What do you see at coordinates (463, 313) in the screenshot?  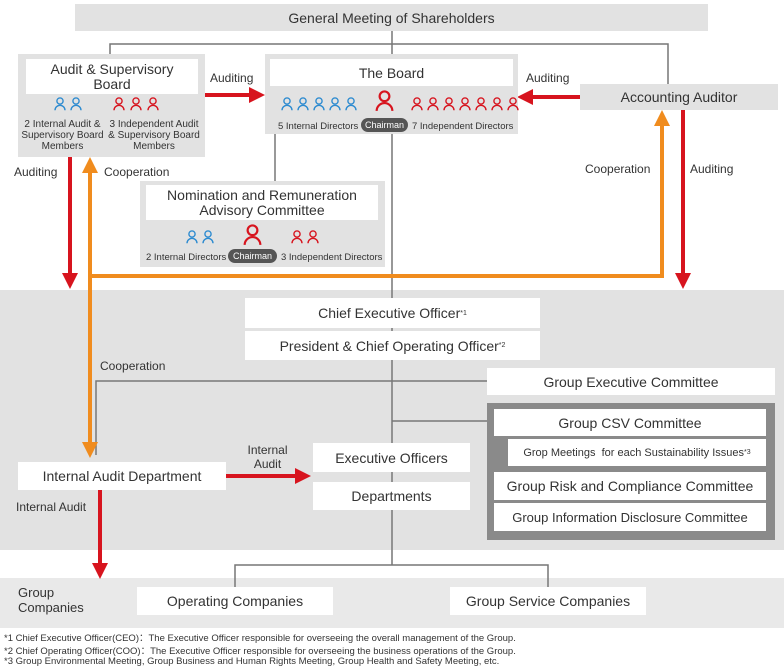 I see `note-ref: *1` at bounding box center [463, 313].